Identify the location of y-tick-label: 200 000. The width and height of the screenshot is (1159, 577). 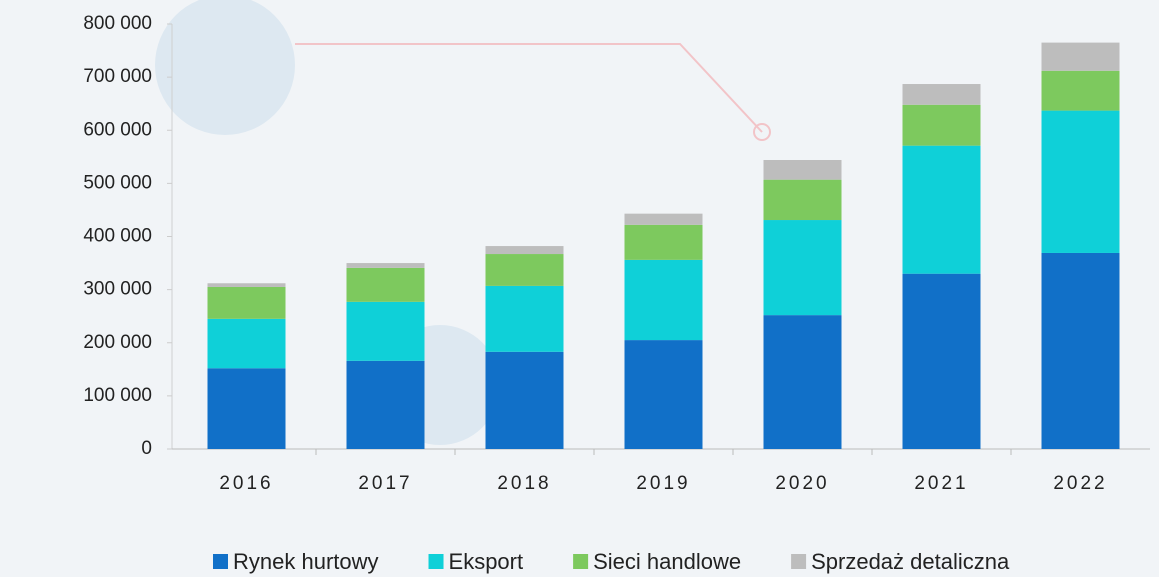
(117, 342).